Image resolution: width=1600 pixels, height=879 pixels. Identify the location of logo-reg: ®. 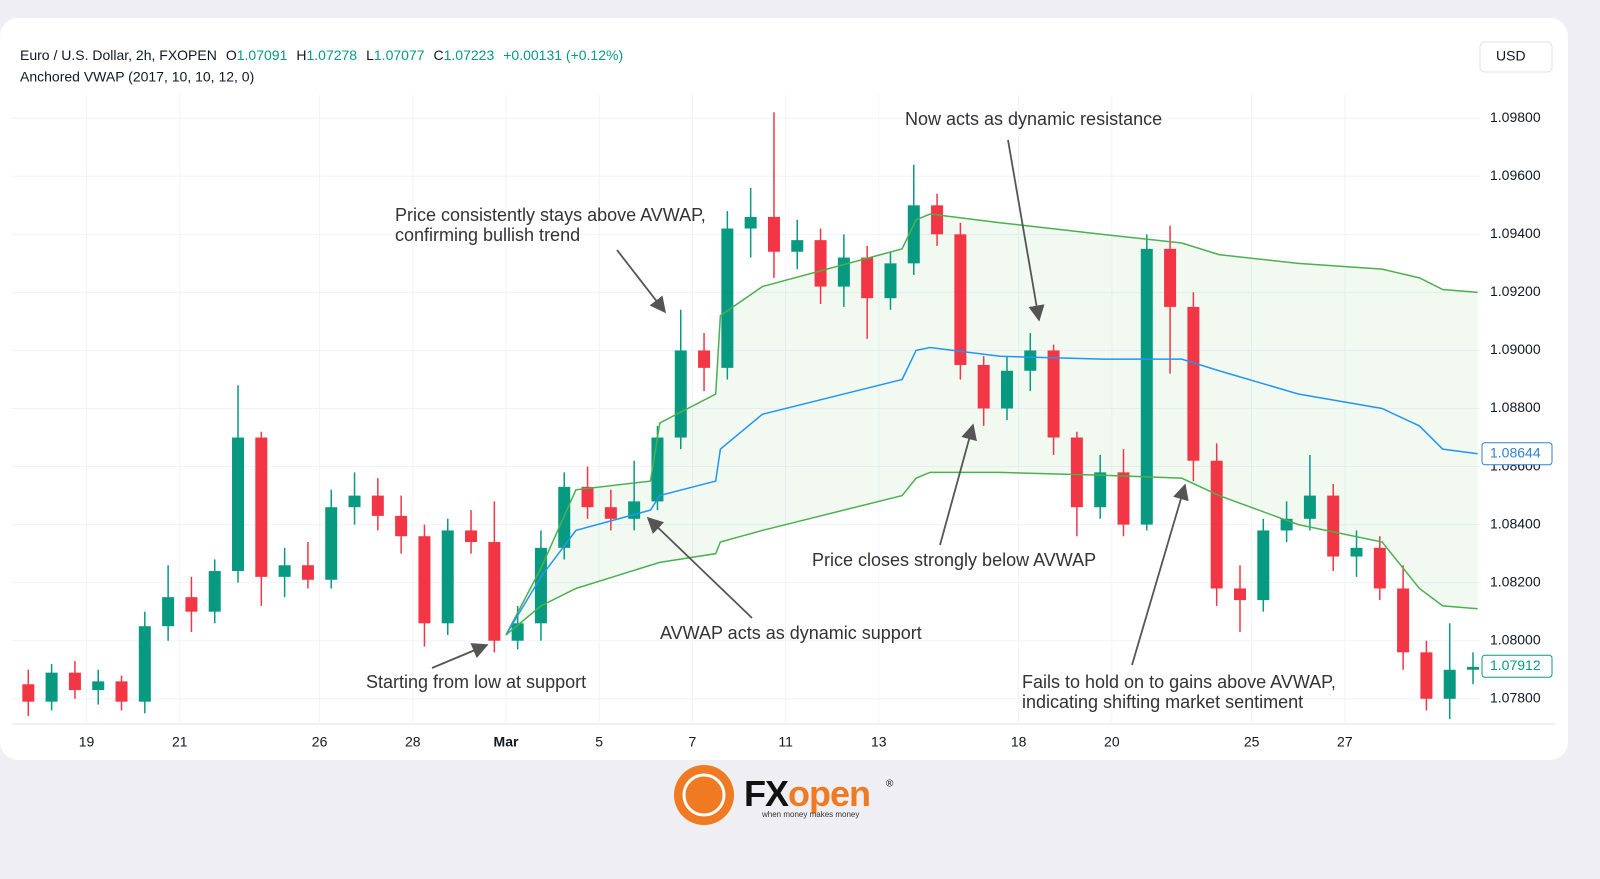
(890, 784).